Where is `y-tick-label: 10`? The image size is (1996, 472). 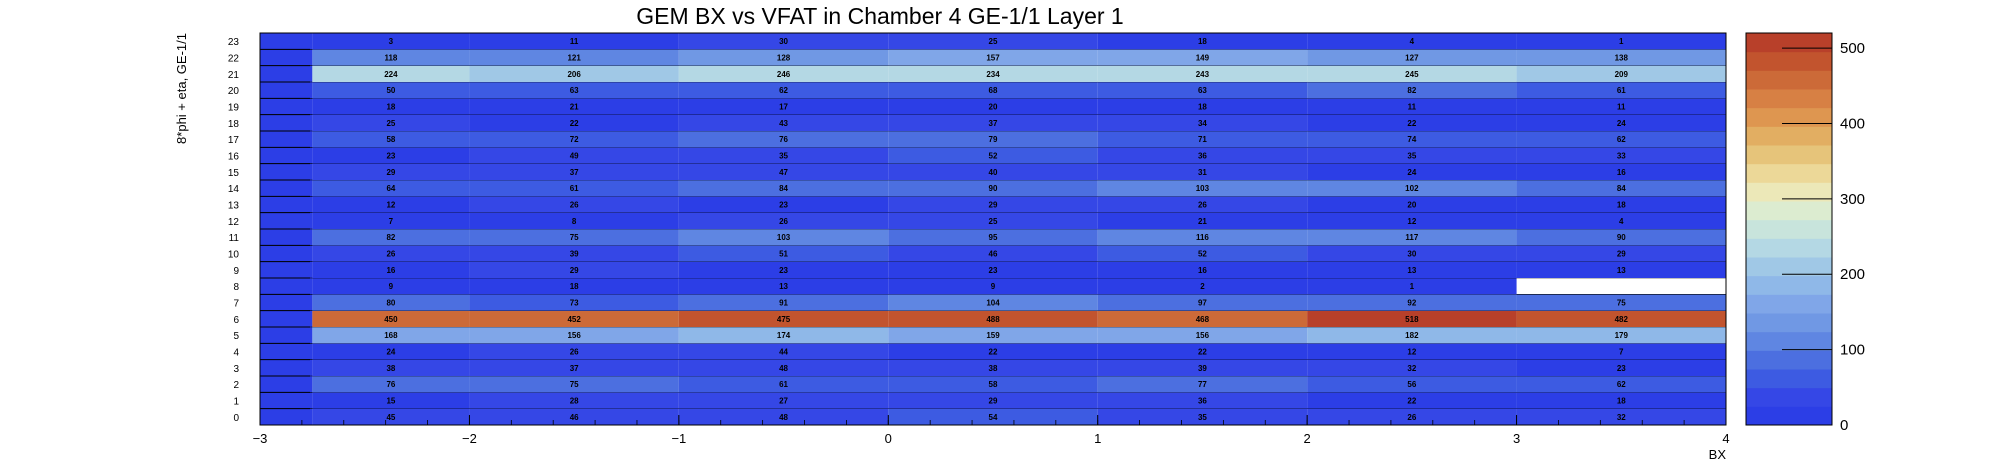 y-tick-label: 10 is located at coordinates (234, 255).